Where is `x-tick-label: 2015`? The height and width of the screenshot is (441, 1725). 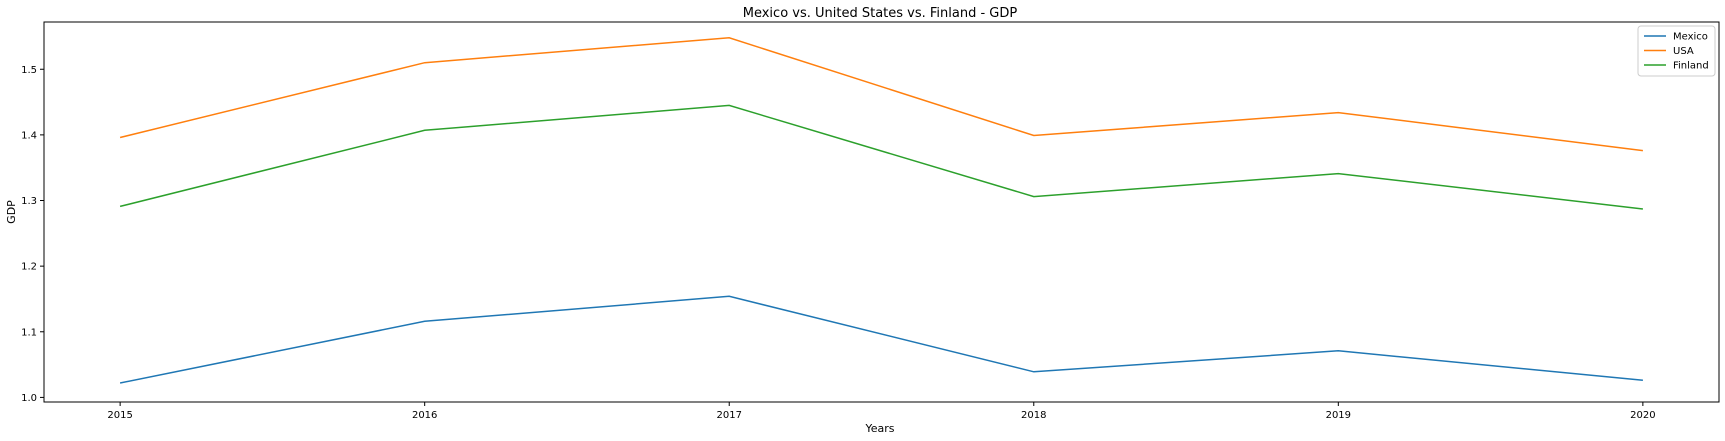
x-tick-label: 2015 is located at coordinates (119, 415).